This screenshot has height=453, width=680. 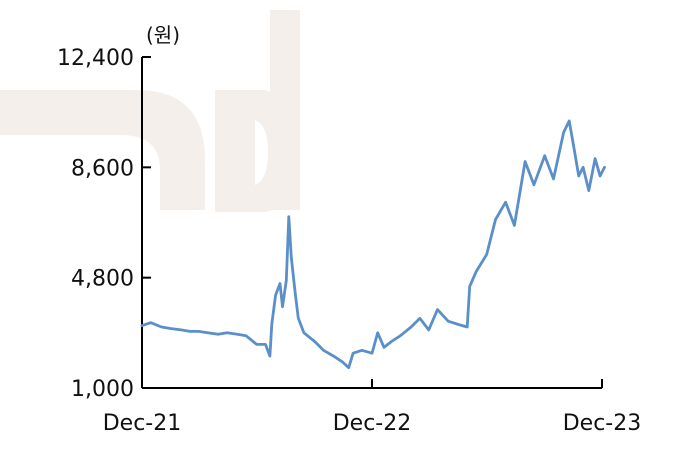 I want to click on x-axis: Dec-21 Dec-22 Dec-23, so click(x=372, y=407).